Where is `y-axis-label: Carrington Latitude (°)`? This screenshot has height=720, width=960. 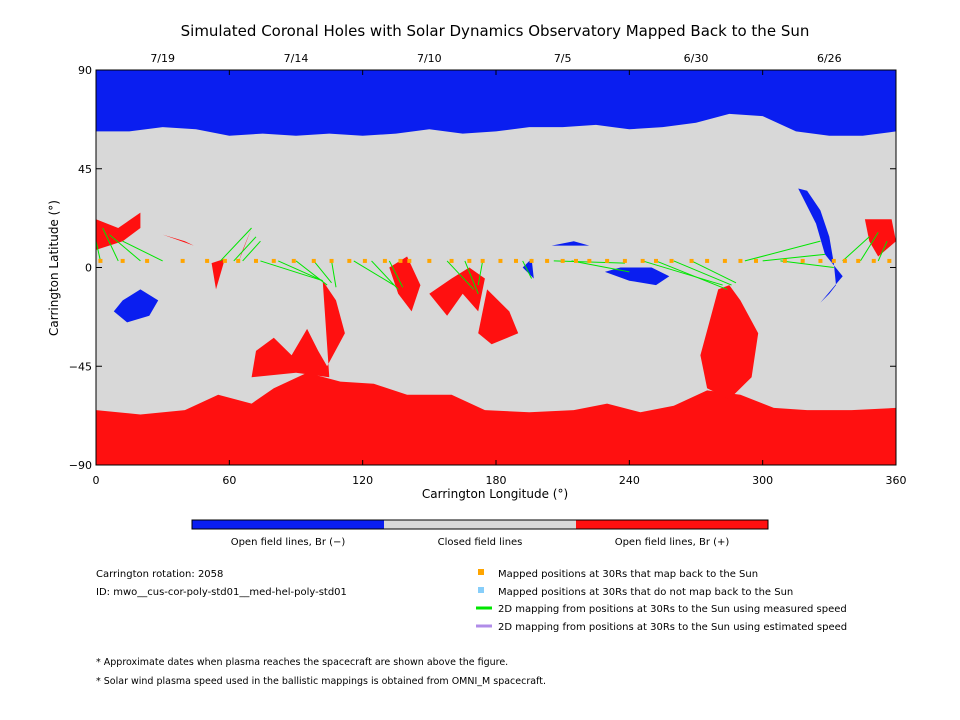
y-axis-label: Carrington Latitude (°) is located at coordinates (54, 268).